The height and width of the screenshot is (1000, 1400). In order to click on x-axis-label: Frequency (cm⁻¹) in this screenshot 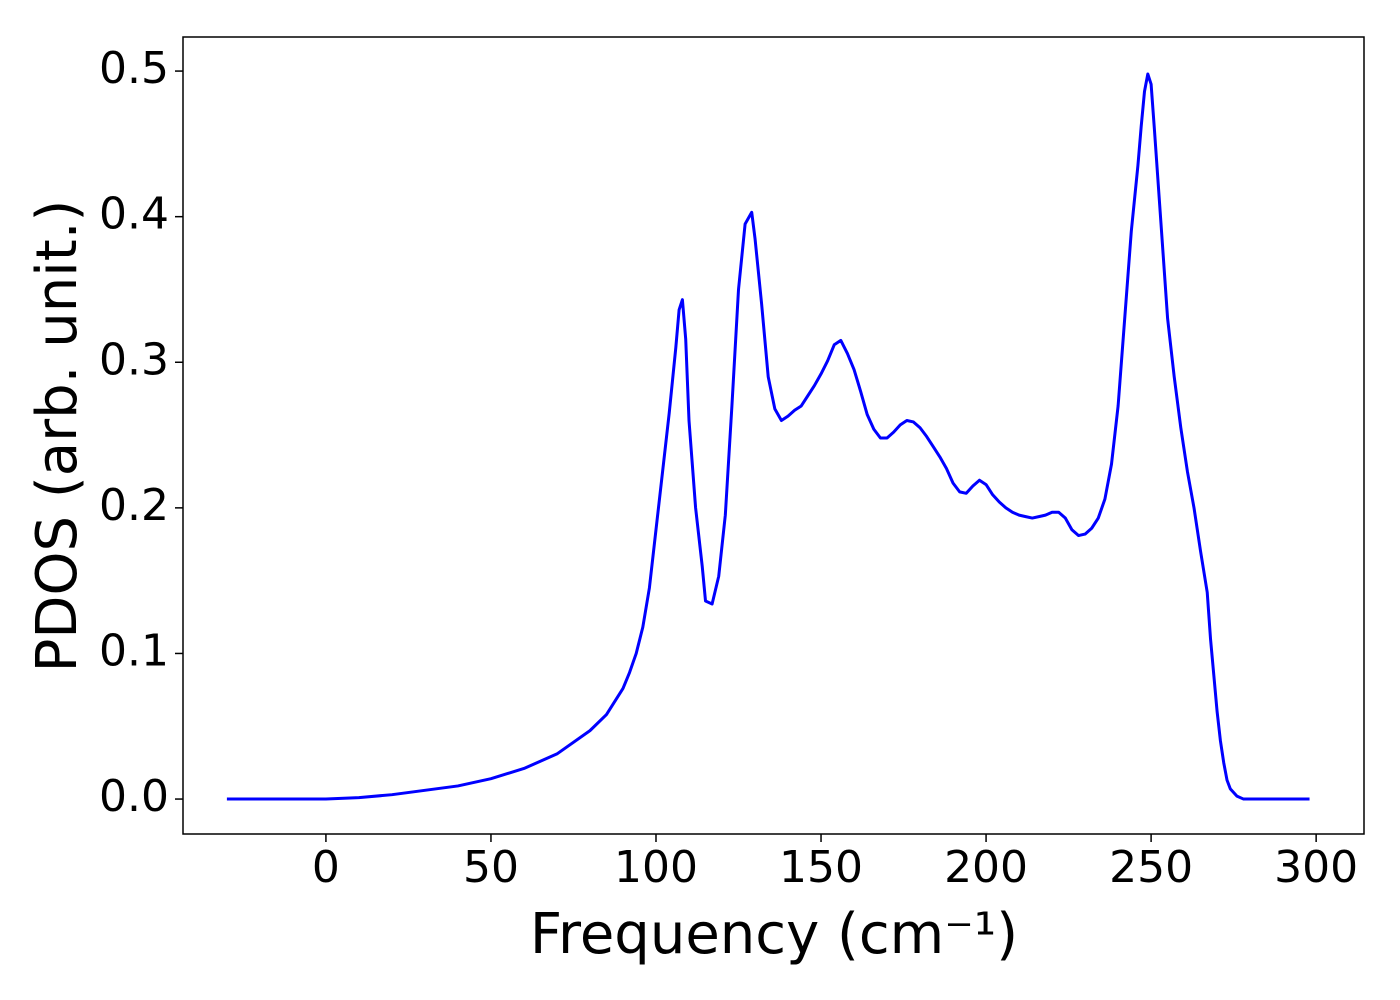, I will do `click(774, 934)`.